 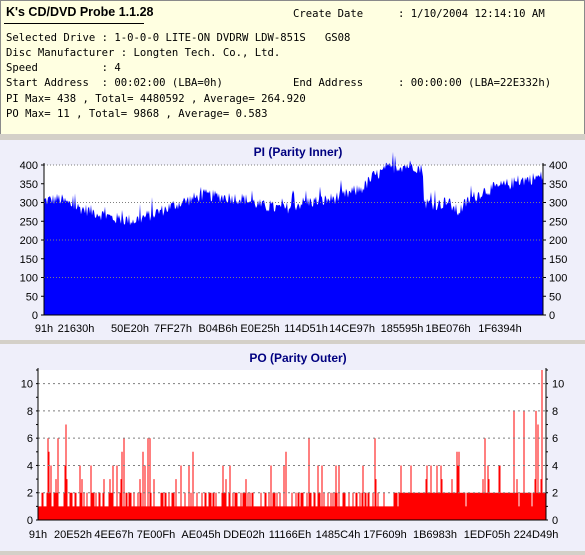 I want to click on po-x-tick-label: 4EE67h, so click(x=113, y=535).